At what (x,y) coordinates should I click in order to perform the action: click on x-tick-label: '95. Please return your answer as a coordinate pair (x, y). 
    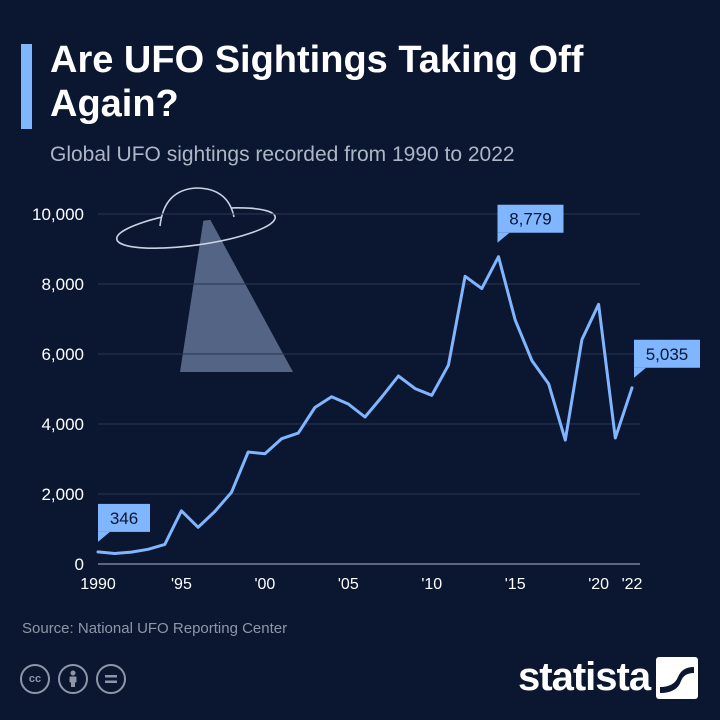
    Looking at the image, I should click on (181, 584).